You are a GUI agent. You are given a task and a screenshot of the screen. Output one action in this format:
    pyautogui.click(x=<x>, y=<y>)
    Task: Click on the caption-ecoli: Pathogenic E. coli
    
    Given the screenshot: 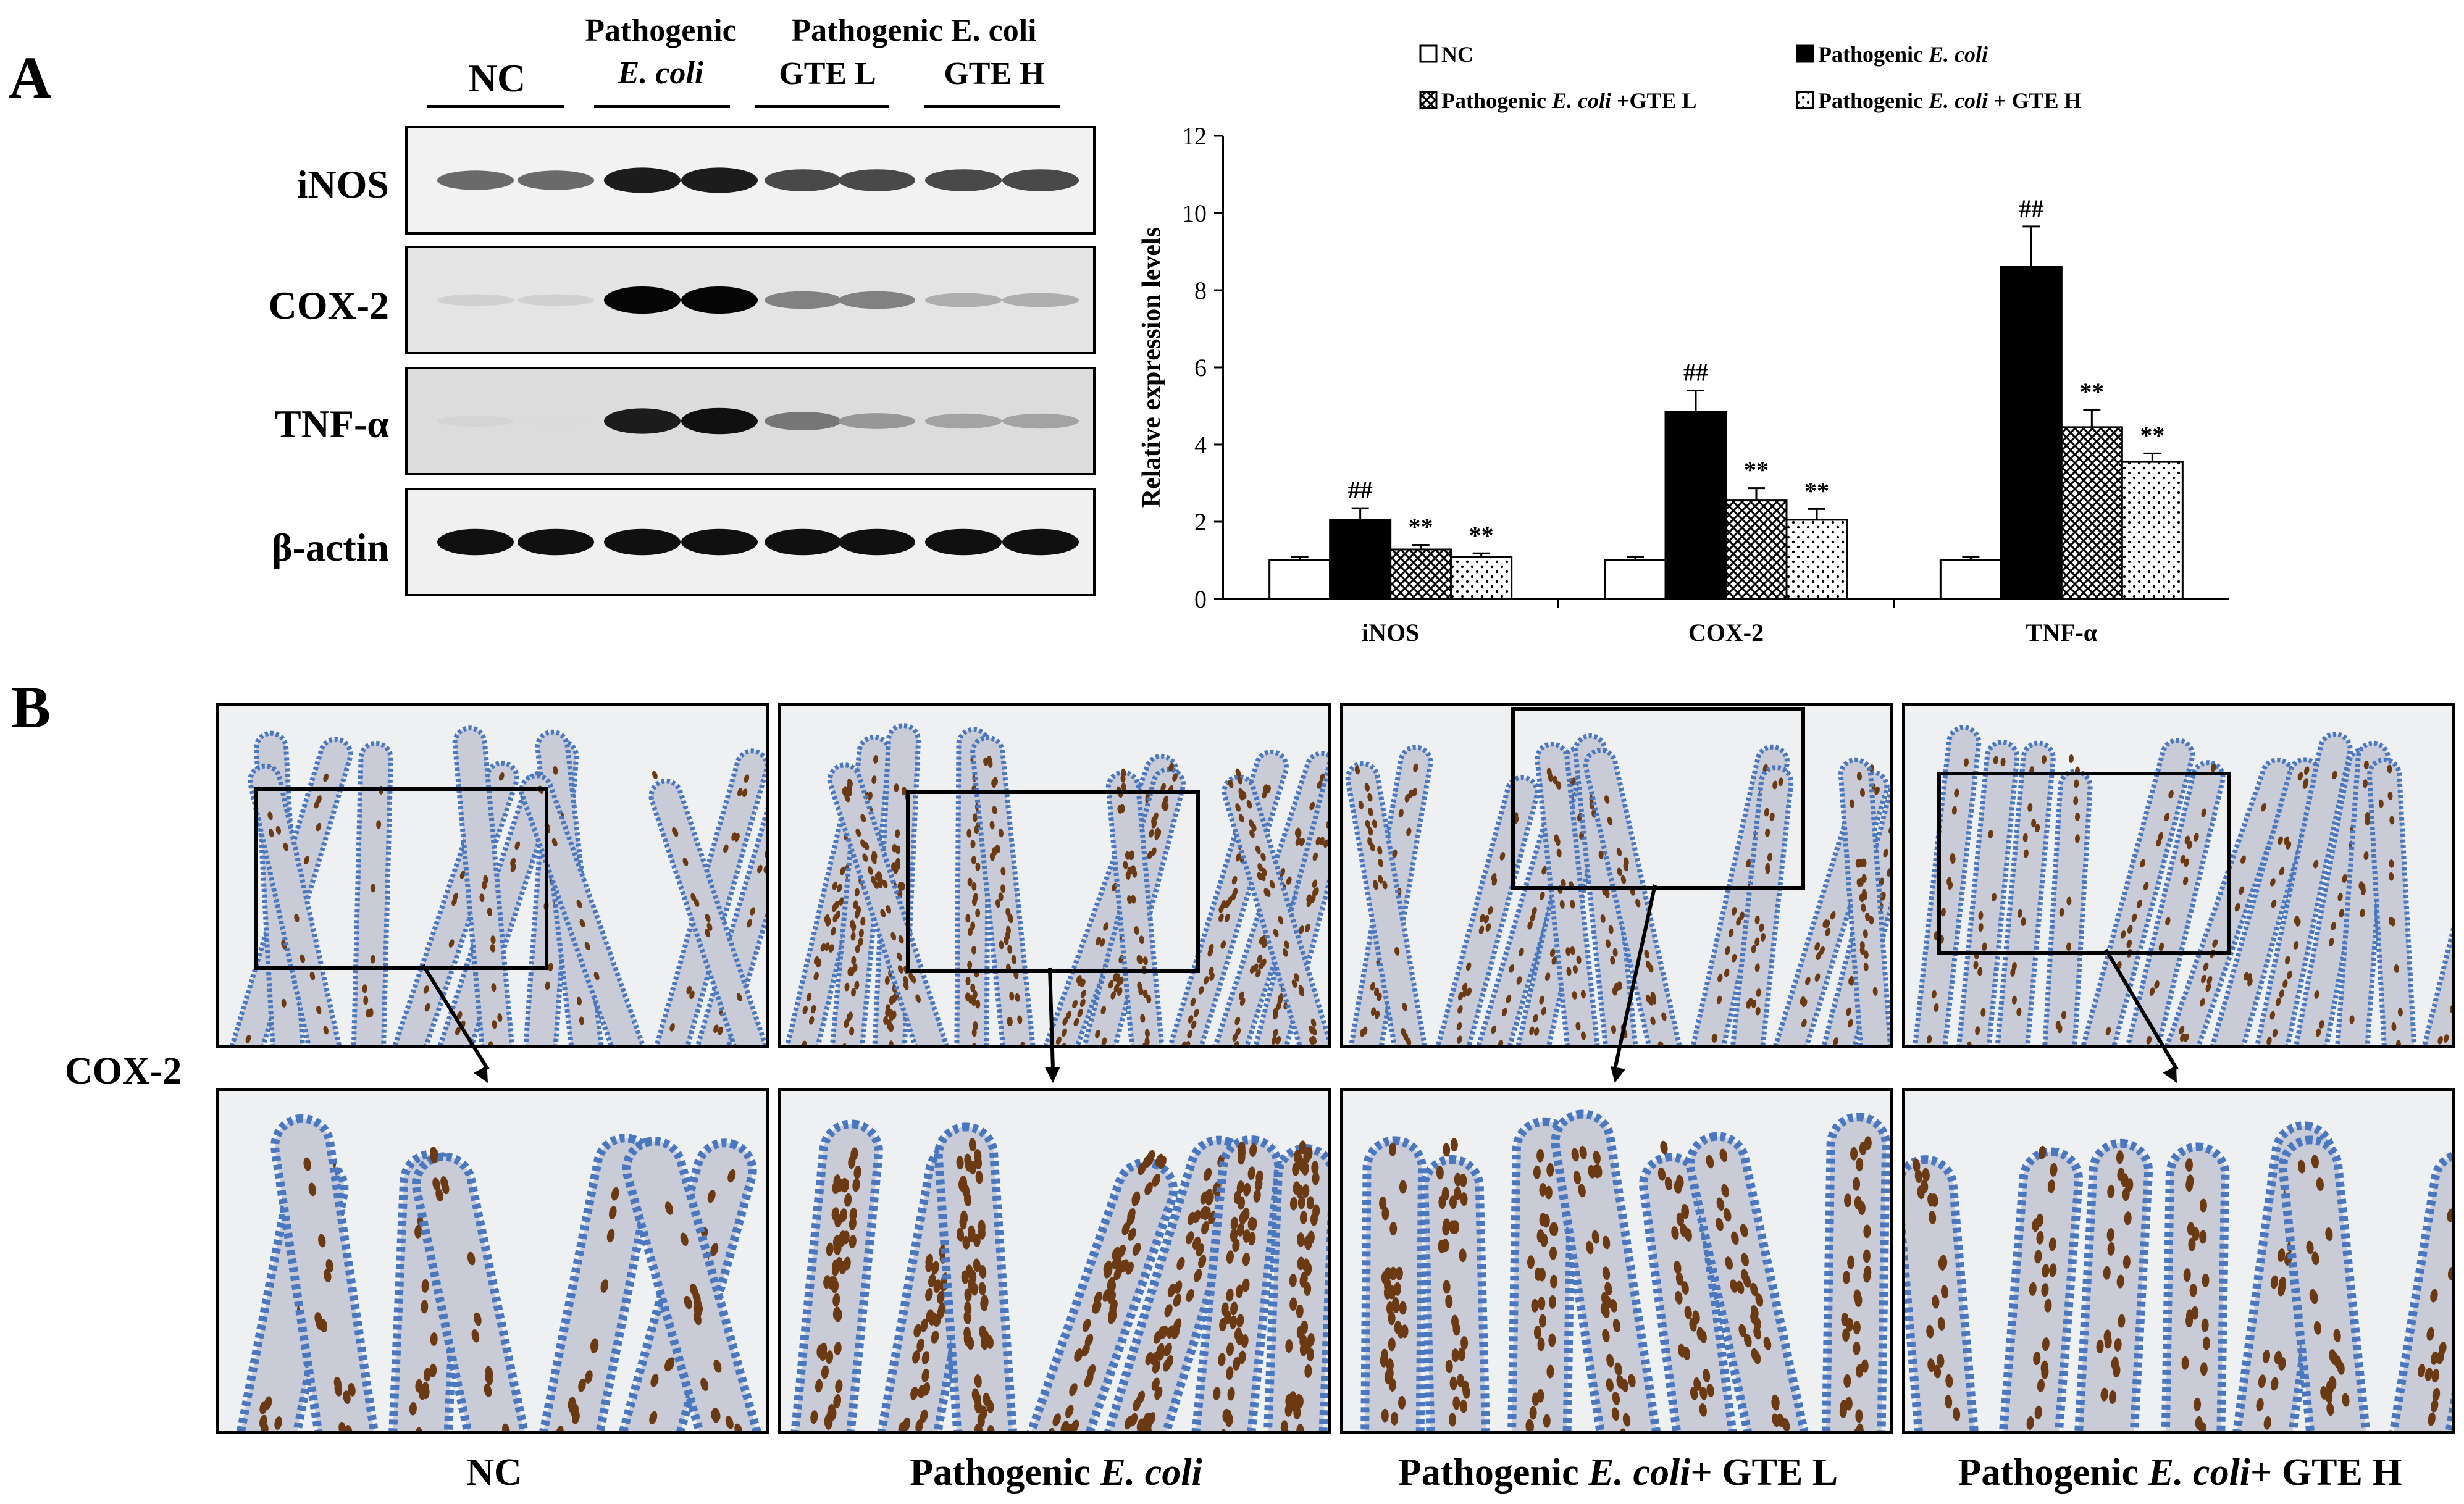 What is the action you would take?
    pyautogui.click(x=1056, y=1473)
    